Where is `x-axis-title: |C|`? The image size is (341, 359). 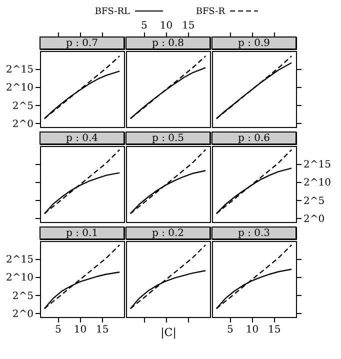 x-axis-title: |C| is located at coordinates (168, 332).